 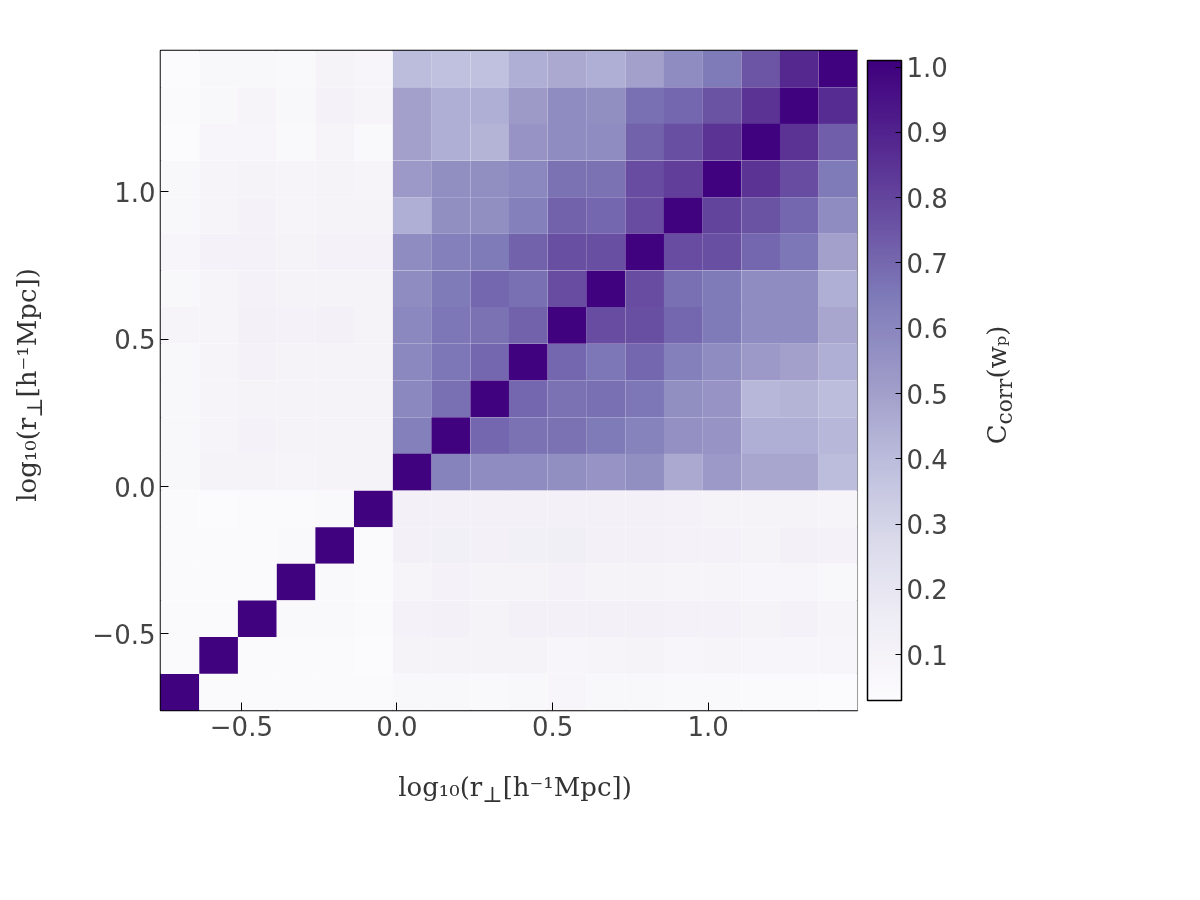 What do you see at coordinates (135, 192) in the screenshot?
I see `y-tick-label: 1.0` at bounding box center [135, 192].